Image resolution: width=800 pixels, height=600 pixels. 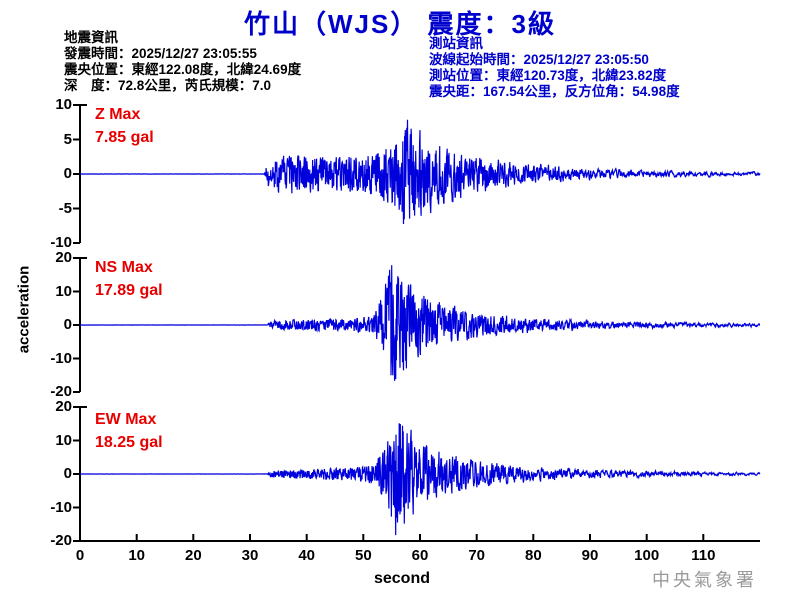 I want to click on x-tick-label: 80, so click(x=533, y=555).